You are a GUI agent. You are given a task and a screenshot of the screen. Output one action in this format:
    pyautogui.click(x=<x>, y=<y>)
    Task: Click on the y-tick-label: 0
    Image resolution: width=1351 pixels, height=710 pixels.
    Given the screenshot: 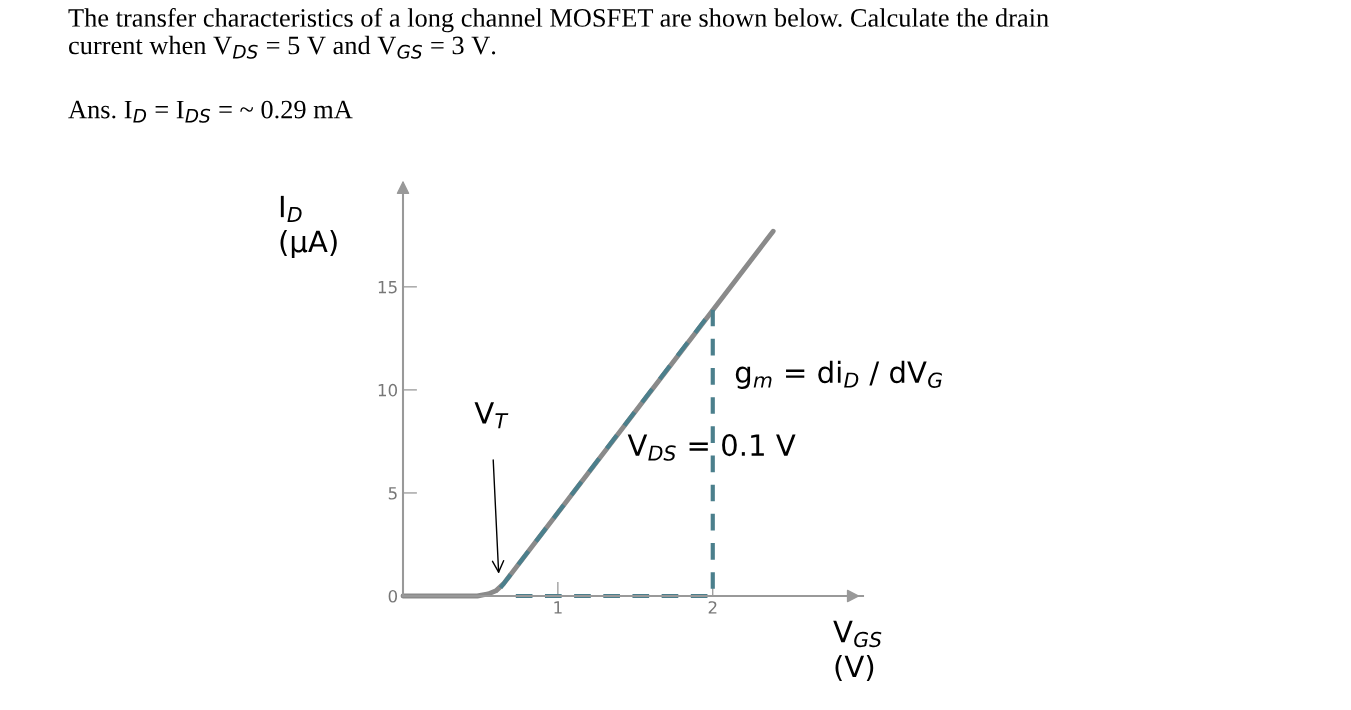 What is the action you would take?
    pyautogui.click(x=393, y=596)
    